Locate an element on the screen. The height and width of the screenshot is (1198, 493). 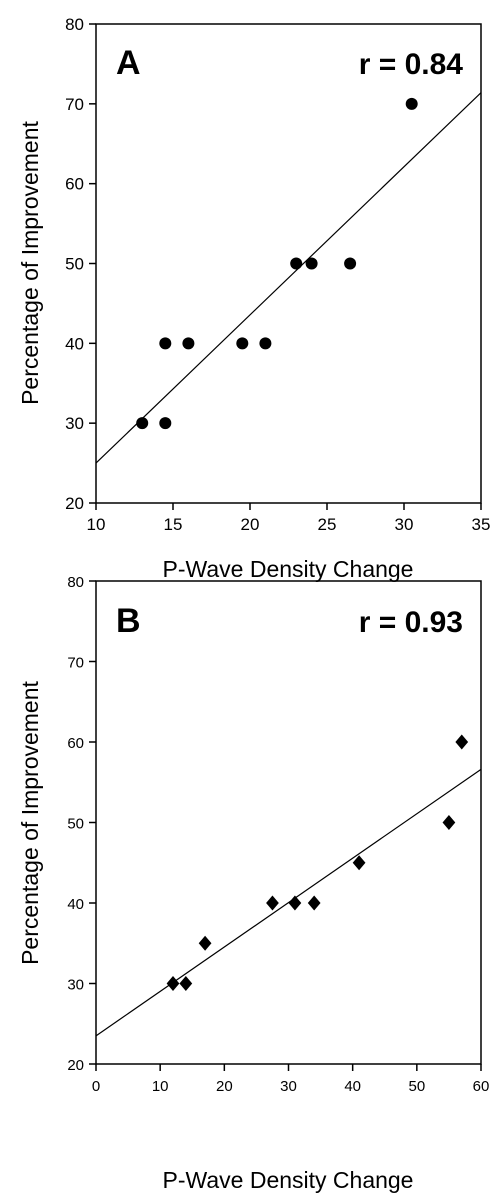
x-tick-label: 50 is located at coordinates (416, 1086).